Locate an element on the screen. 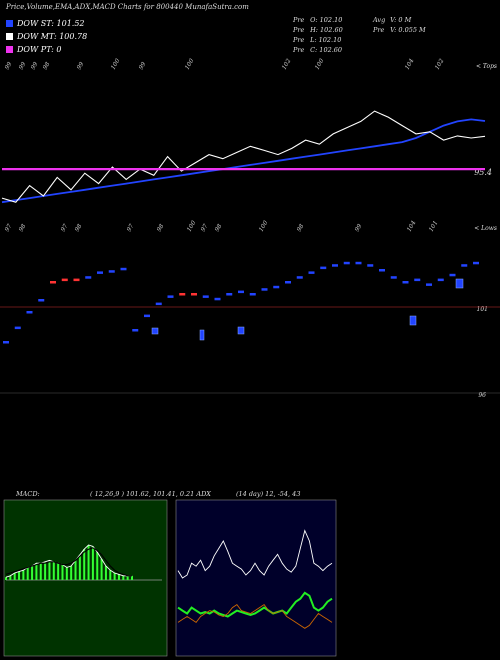 The height and width of the screenshot is (660, 500). legend-dow-pt: DOW PT: 0 is located at coordinates (34, 49).